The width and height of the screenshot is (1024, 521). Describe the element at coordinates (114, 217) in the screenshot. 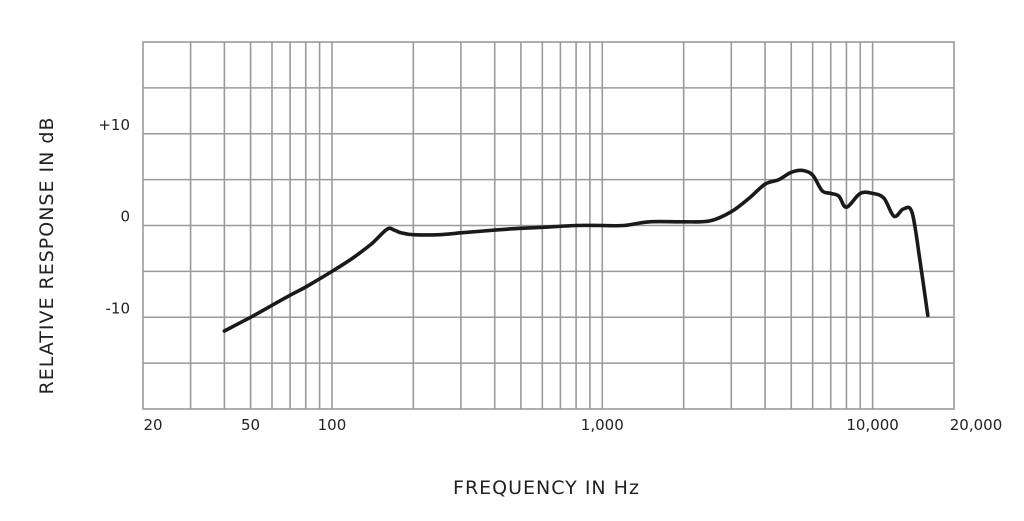

I see `y-tick-labels: +10 0 -10` at that location.